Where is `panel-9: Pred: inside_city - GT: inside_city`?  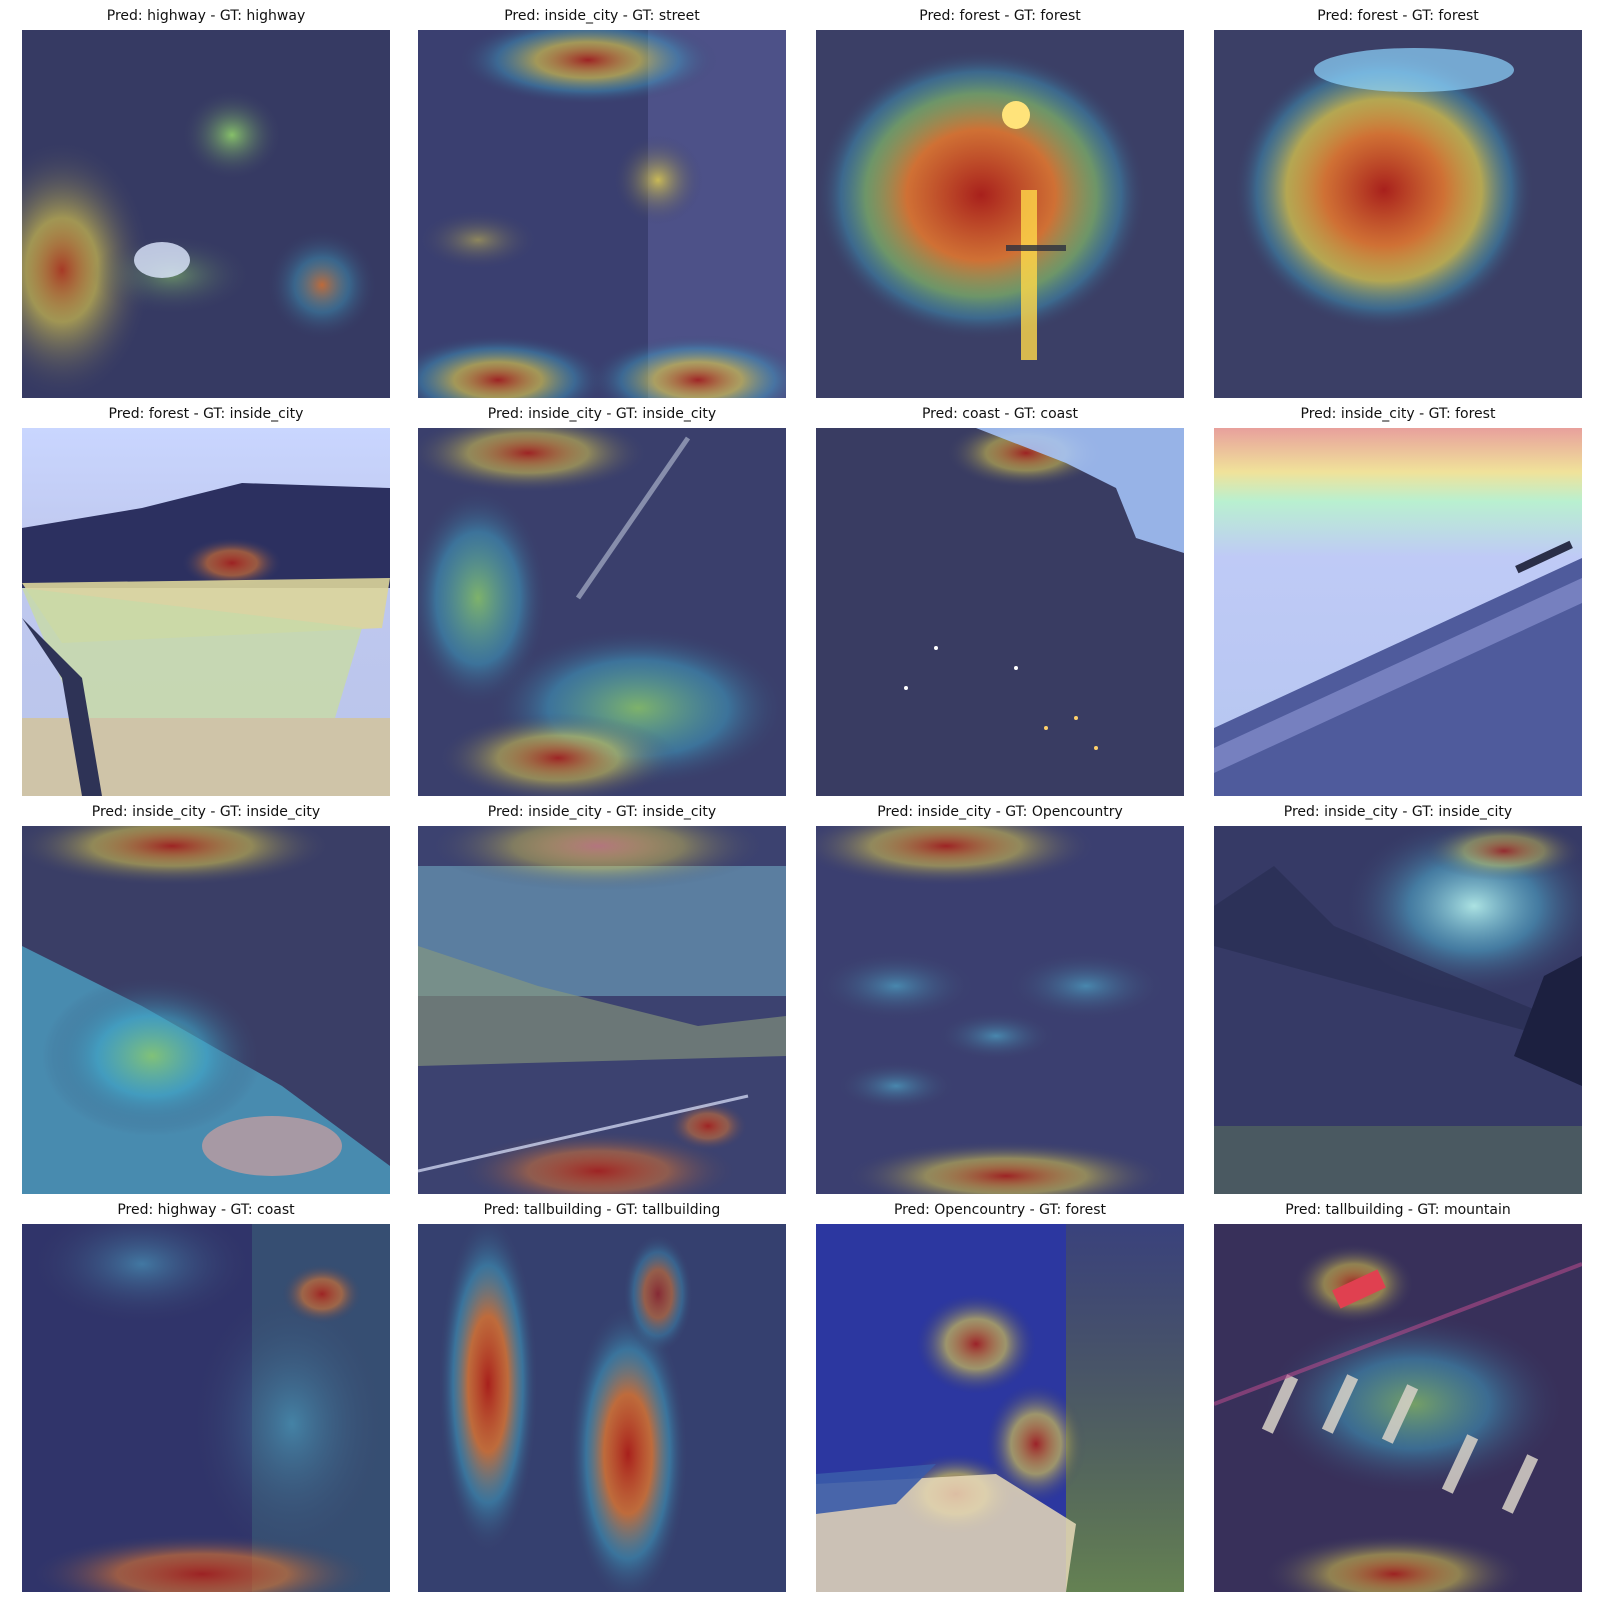 panel-9: Pred: inside_city - GT: inside_city is located at coordinates (206, 998).